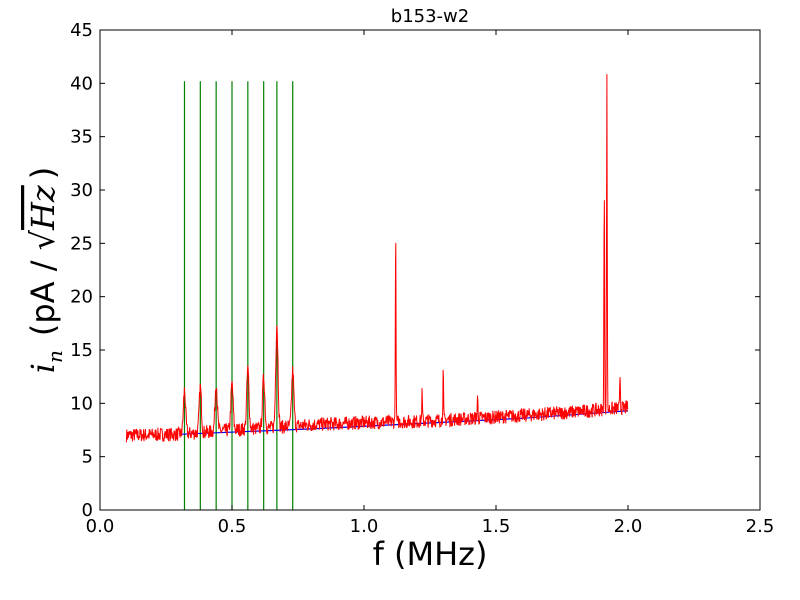  I want to click on y-tick-label: 15, so click(81, 350).